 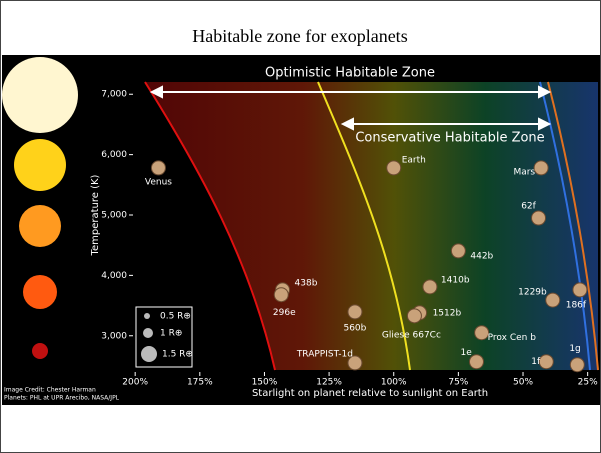 I want to click on x-tick-label: 125%, so click(x=329, y=383).